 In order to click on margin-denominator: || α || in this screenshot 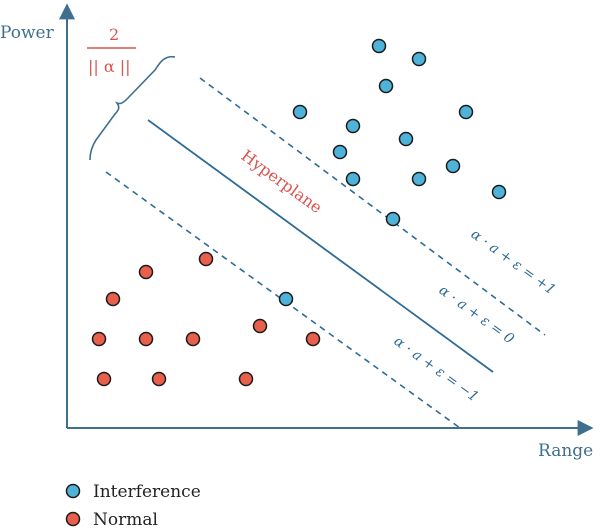, I will do `click(109, 66)`.